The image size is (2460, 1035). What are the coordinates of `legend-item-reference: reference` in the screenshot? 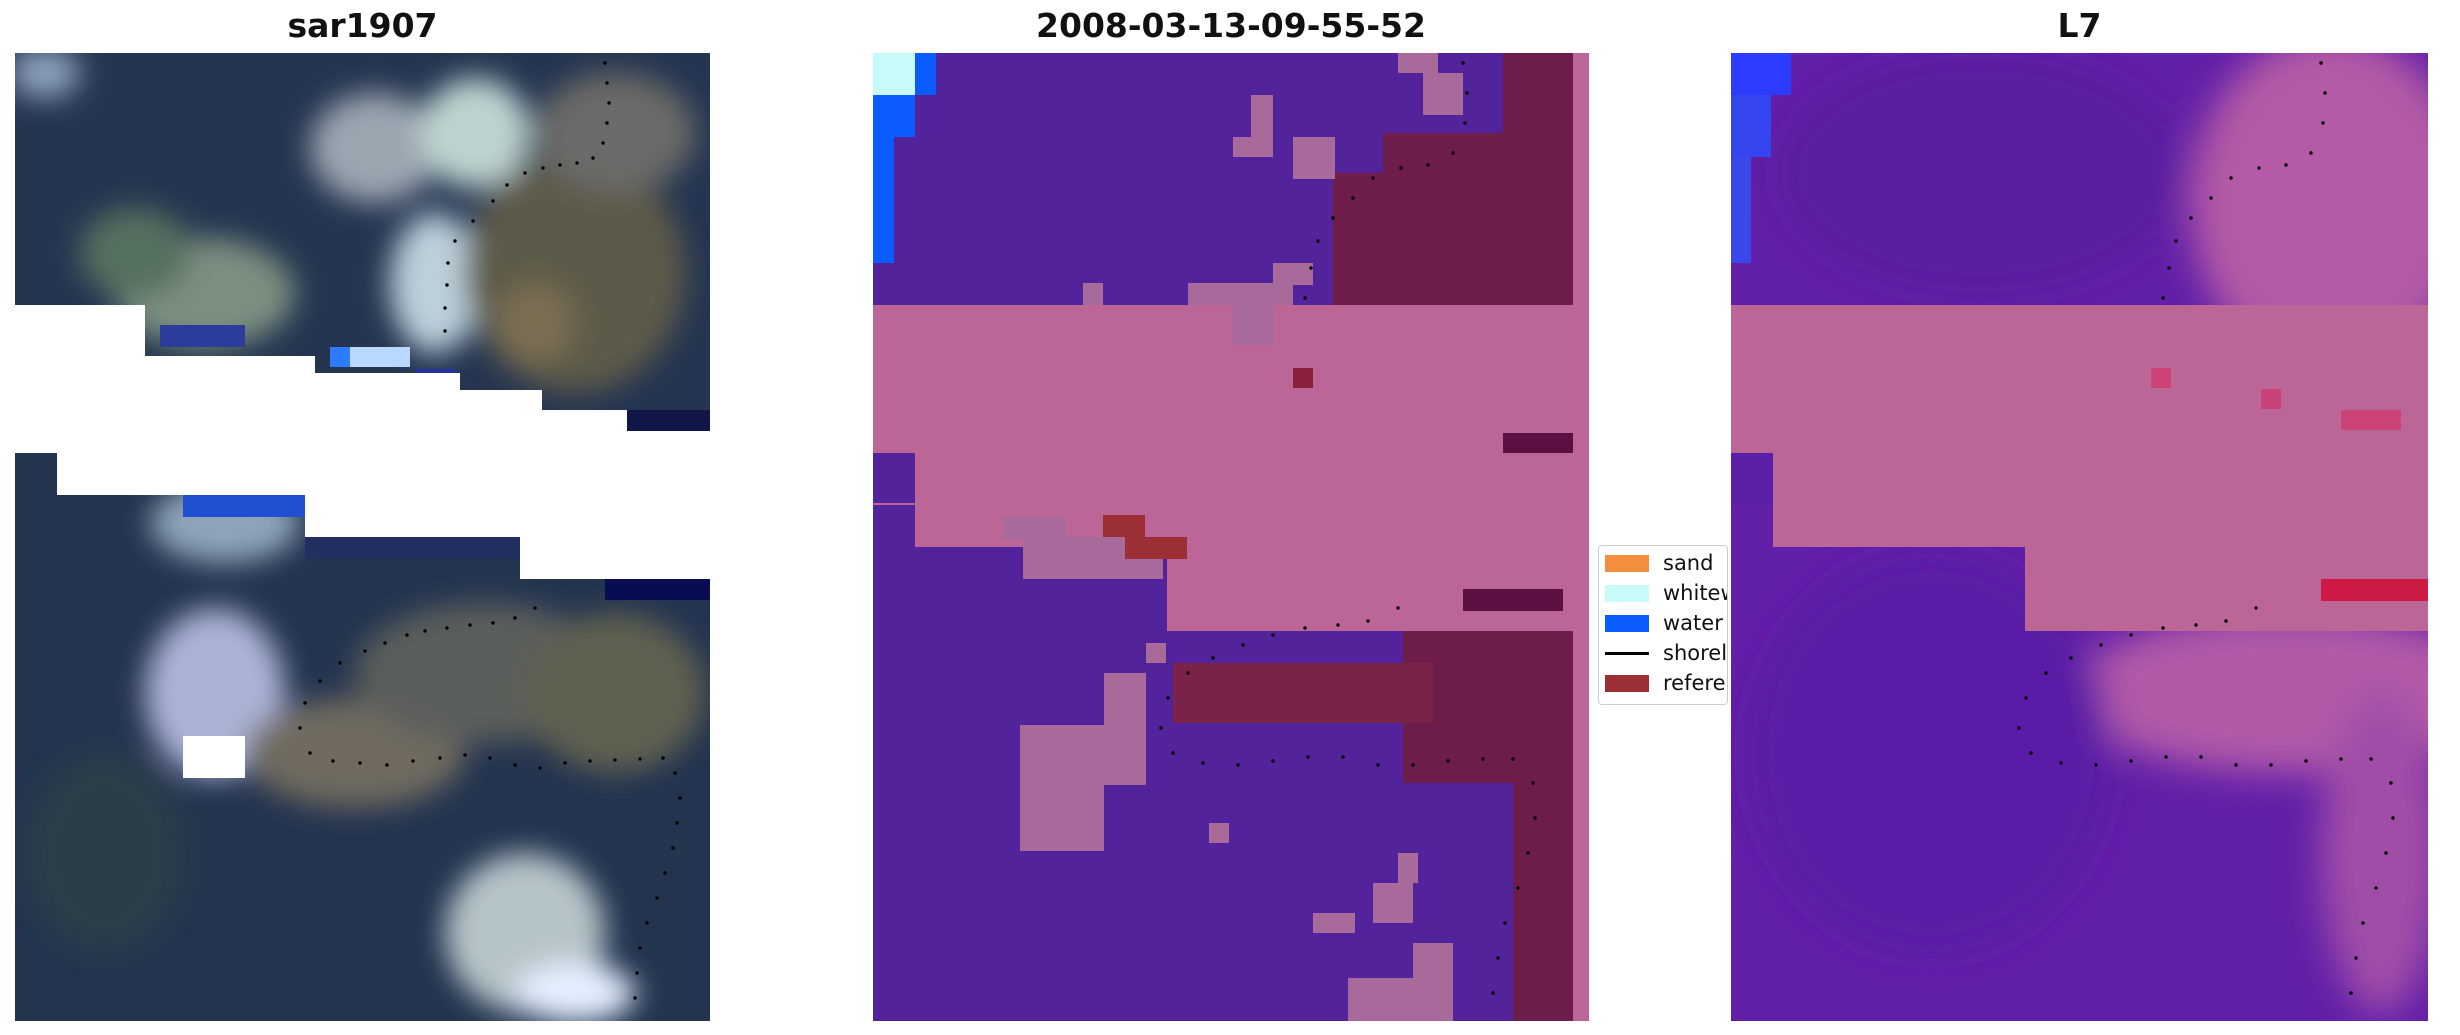 It's located at (1666, 683).